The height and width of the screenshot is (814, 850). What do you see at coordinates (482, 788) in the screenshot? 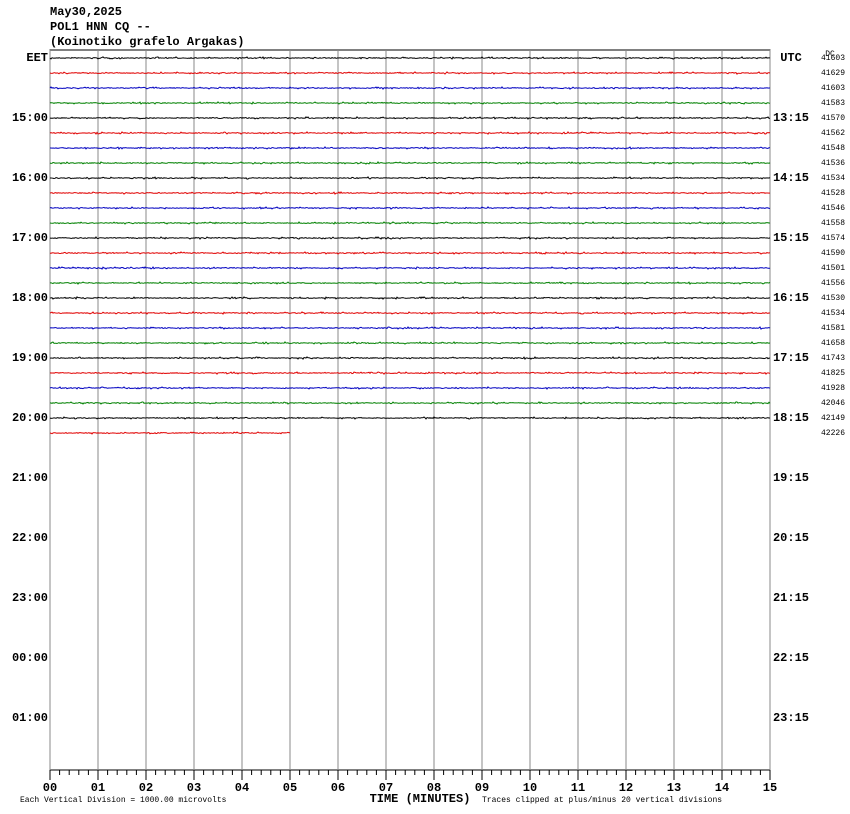
I see `x-tick-label: 09` at bounding box center [482, 788].